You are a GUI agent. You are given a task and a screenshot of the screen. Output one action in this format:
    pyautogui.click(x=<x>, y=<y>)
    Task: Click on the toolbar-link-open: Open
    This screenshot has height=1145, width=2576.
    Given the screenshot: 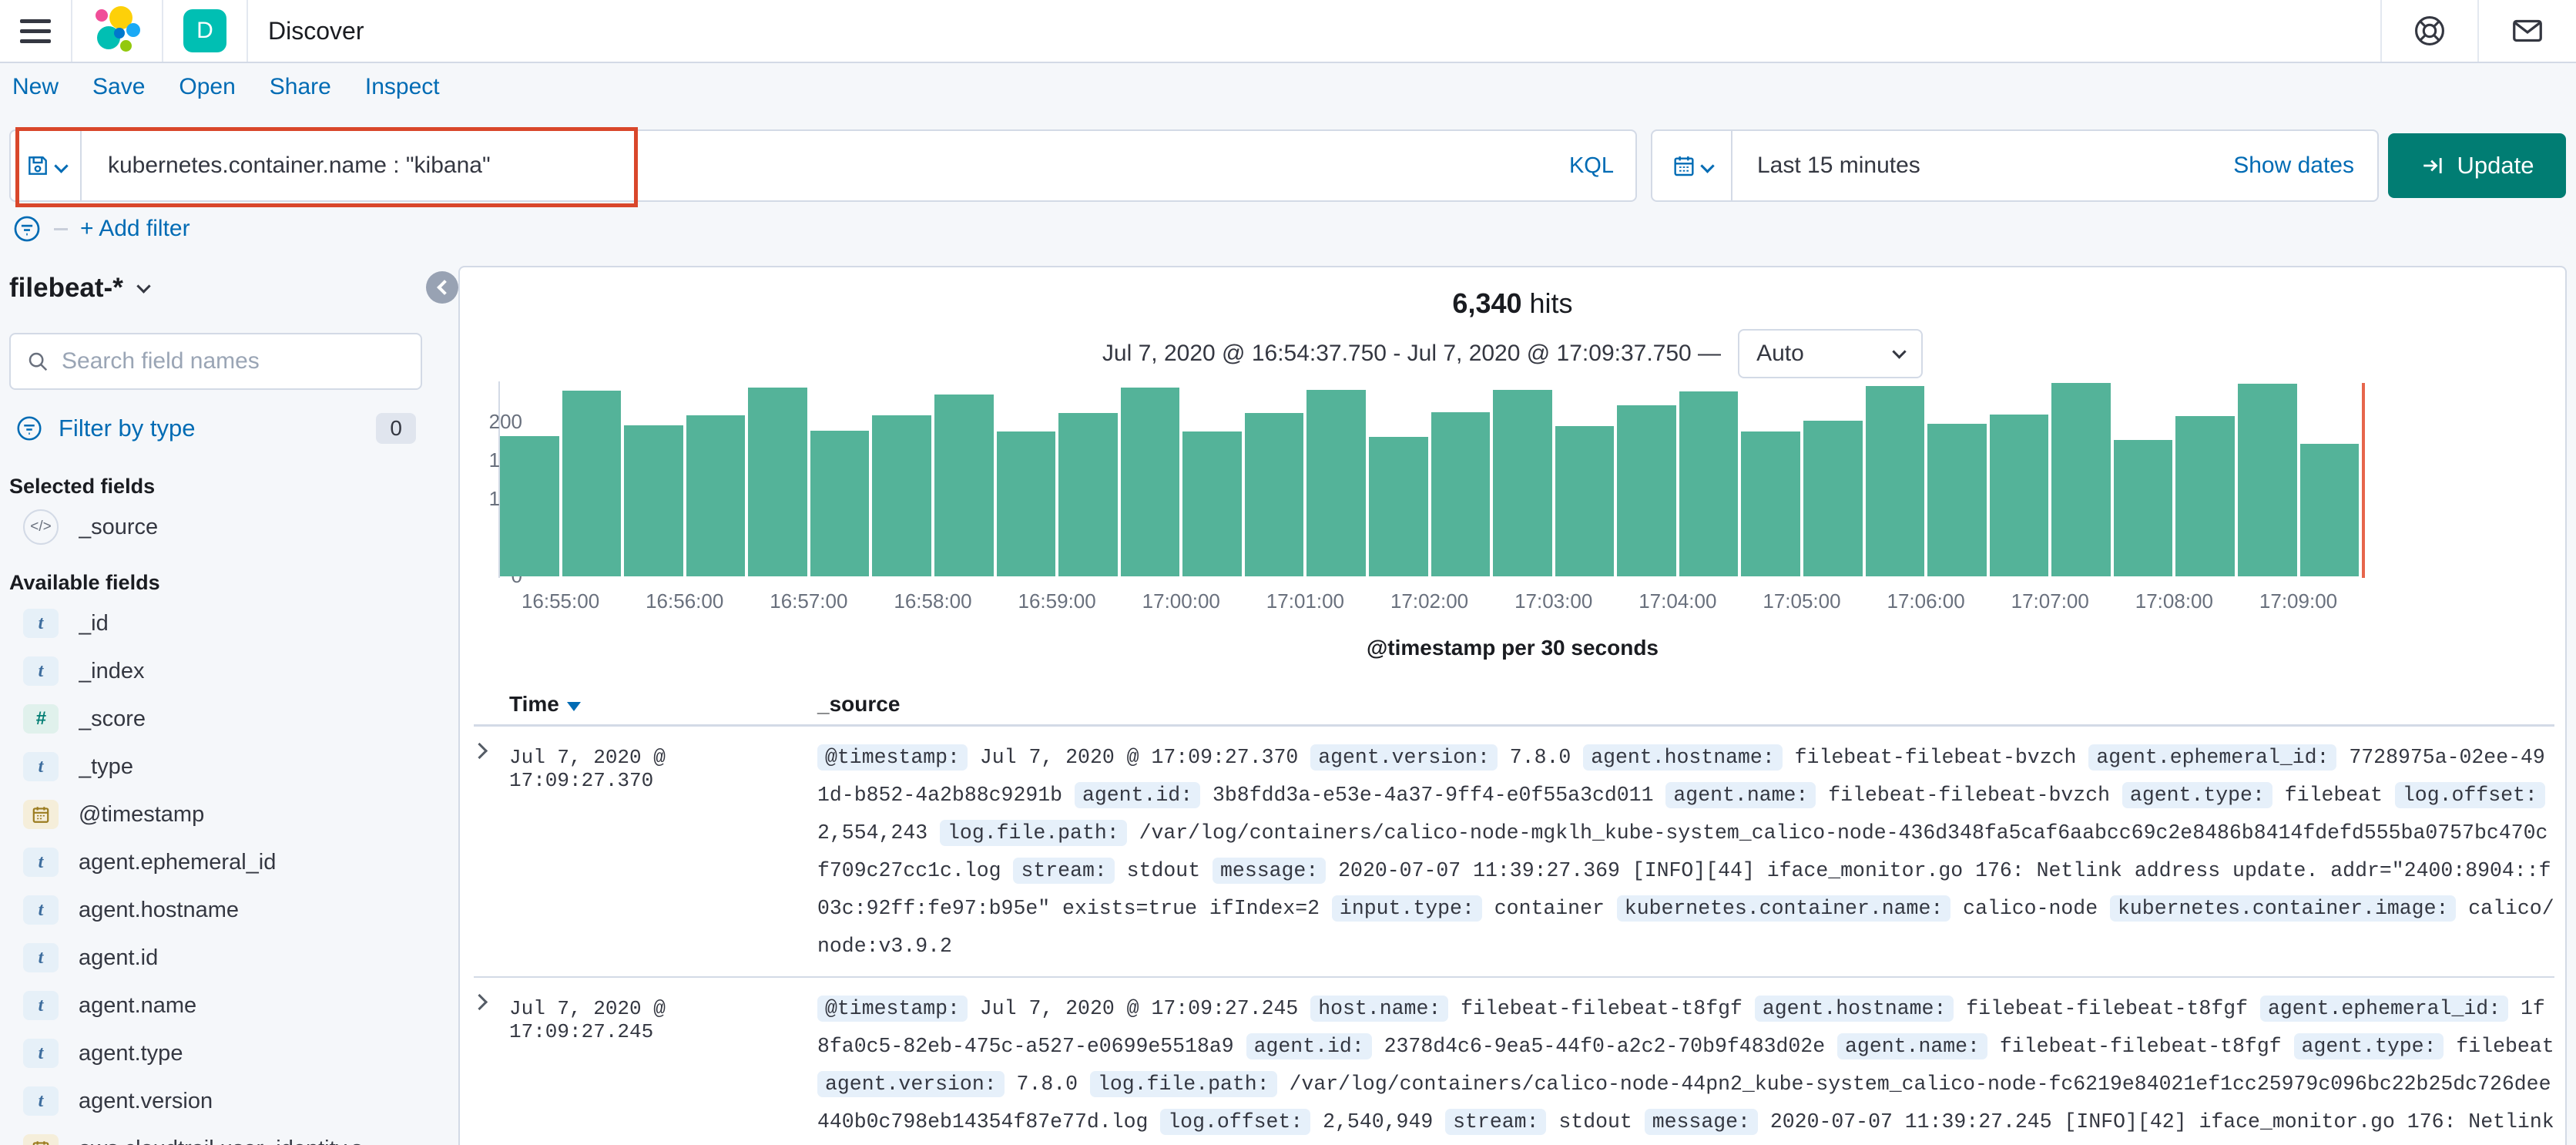 What is the action you would take?
    pyautogui.click(x=207, y=87)
    